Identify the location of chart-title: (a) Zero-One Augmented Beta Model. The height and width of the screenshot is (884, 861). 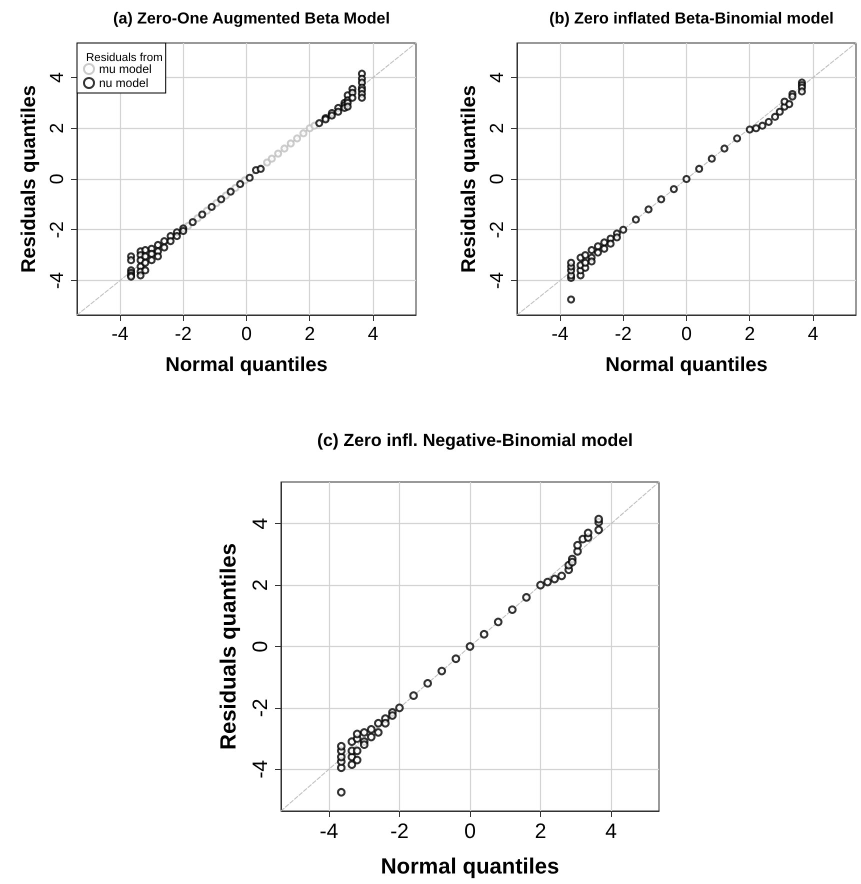
(251, 19).